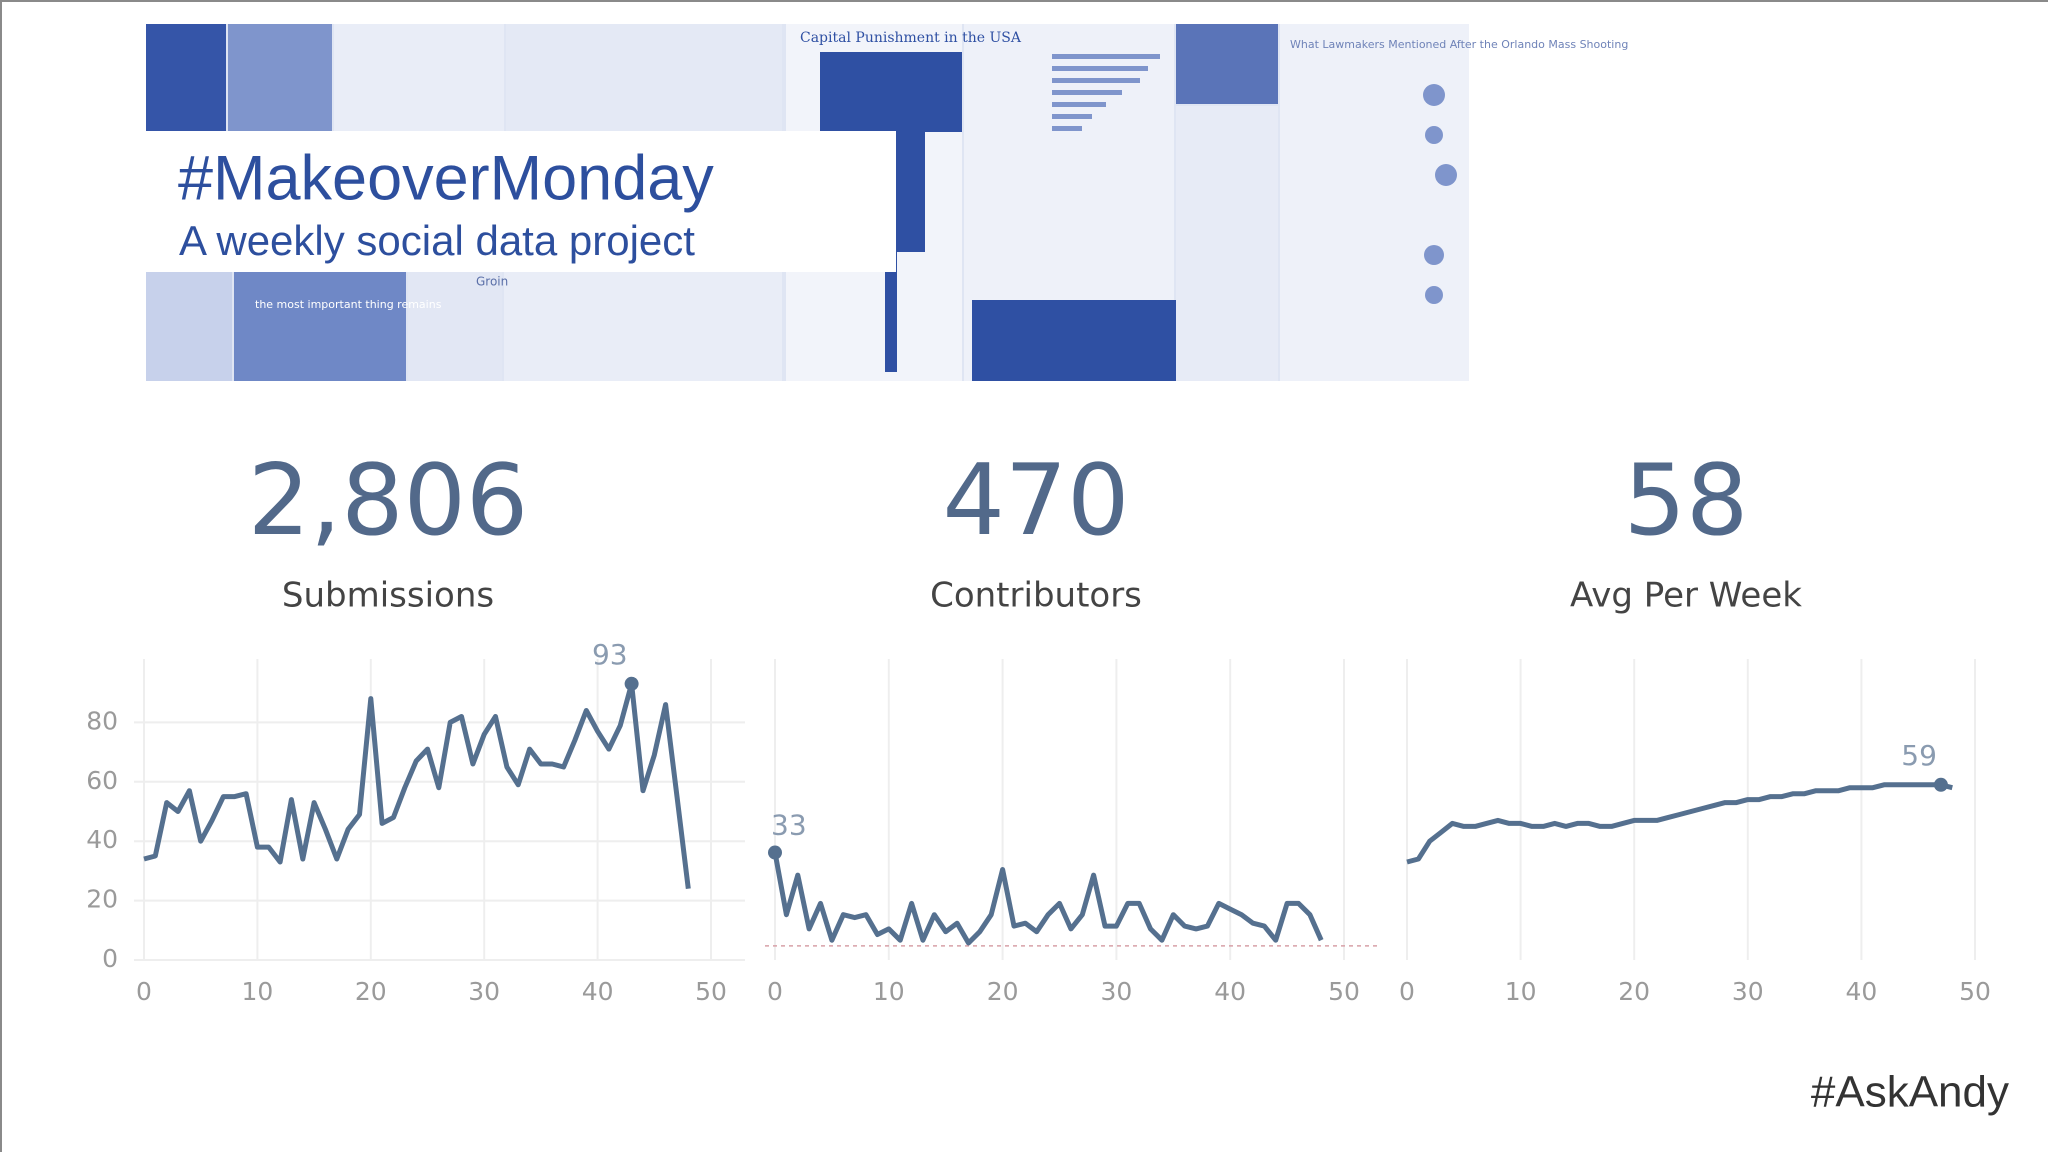 This screenshot has height=1152, width=2048. I want to click on thumbnail-caption: Groin, so click(492, 282).